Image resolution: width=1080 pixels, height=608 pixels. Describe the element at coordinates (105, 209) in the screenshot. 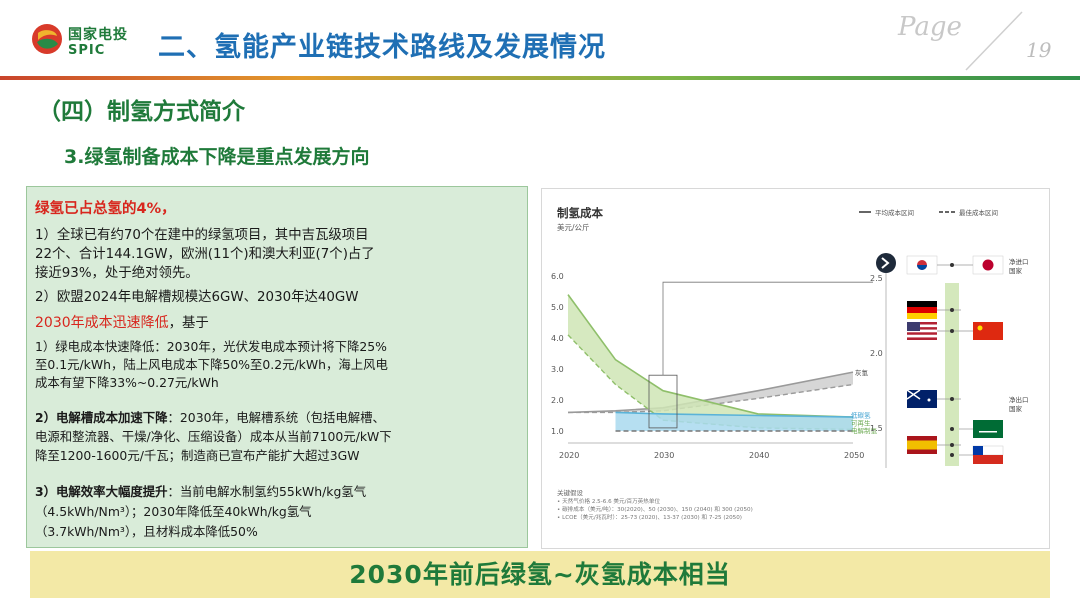

I see `highlight-line: 绿氢已占总氢的4%，` at that location.